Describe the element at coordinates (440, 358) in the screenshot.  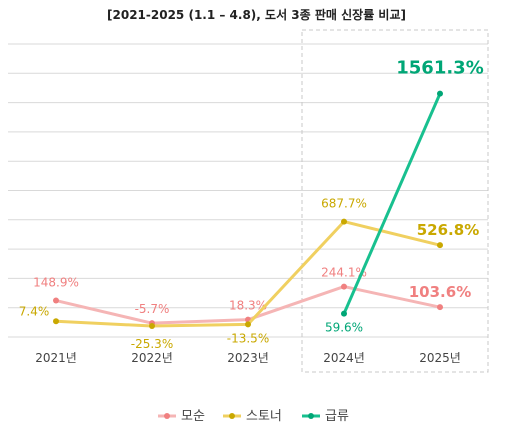
I see `x-tick-label: 2025년` at that location.